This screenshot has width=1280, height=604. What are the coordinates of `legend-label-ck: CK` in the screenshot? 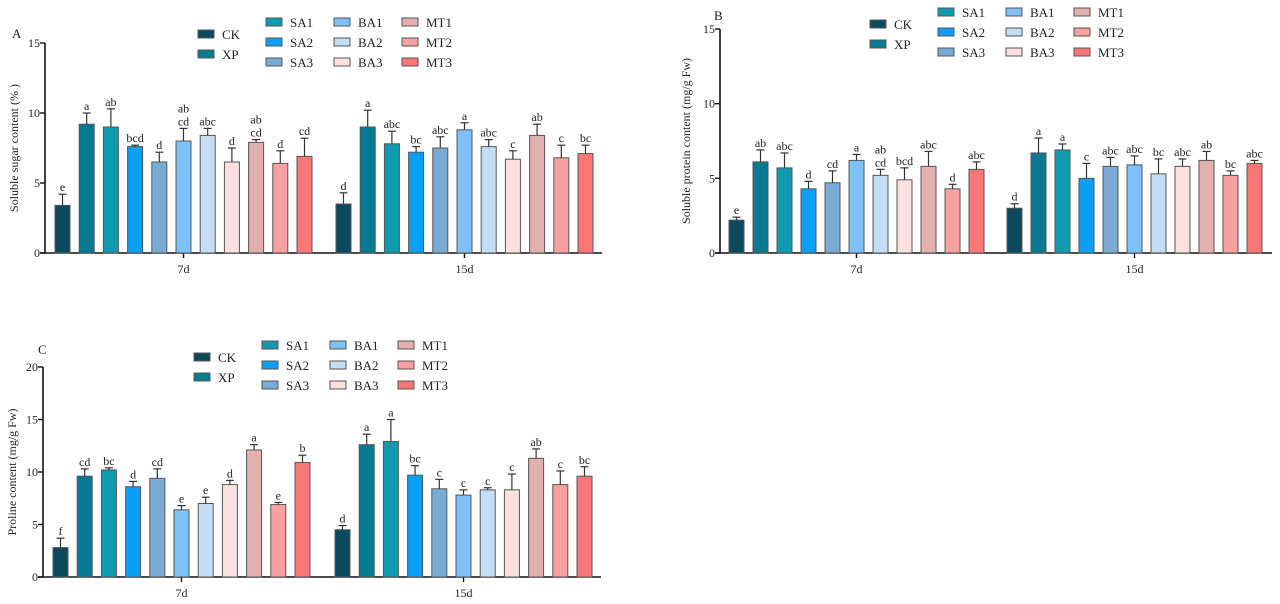 It's located at (227, 357).